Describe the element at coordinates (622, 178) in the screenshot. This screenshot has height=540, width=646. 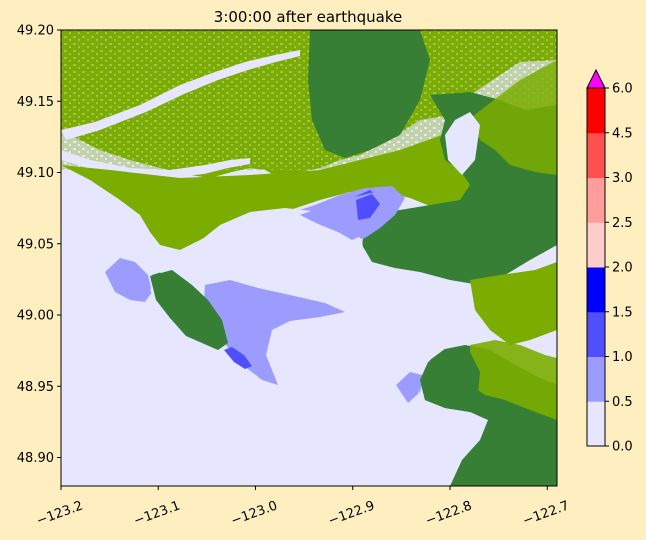
I see `colorbar-tick-label: 3.0` at that location.